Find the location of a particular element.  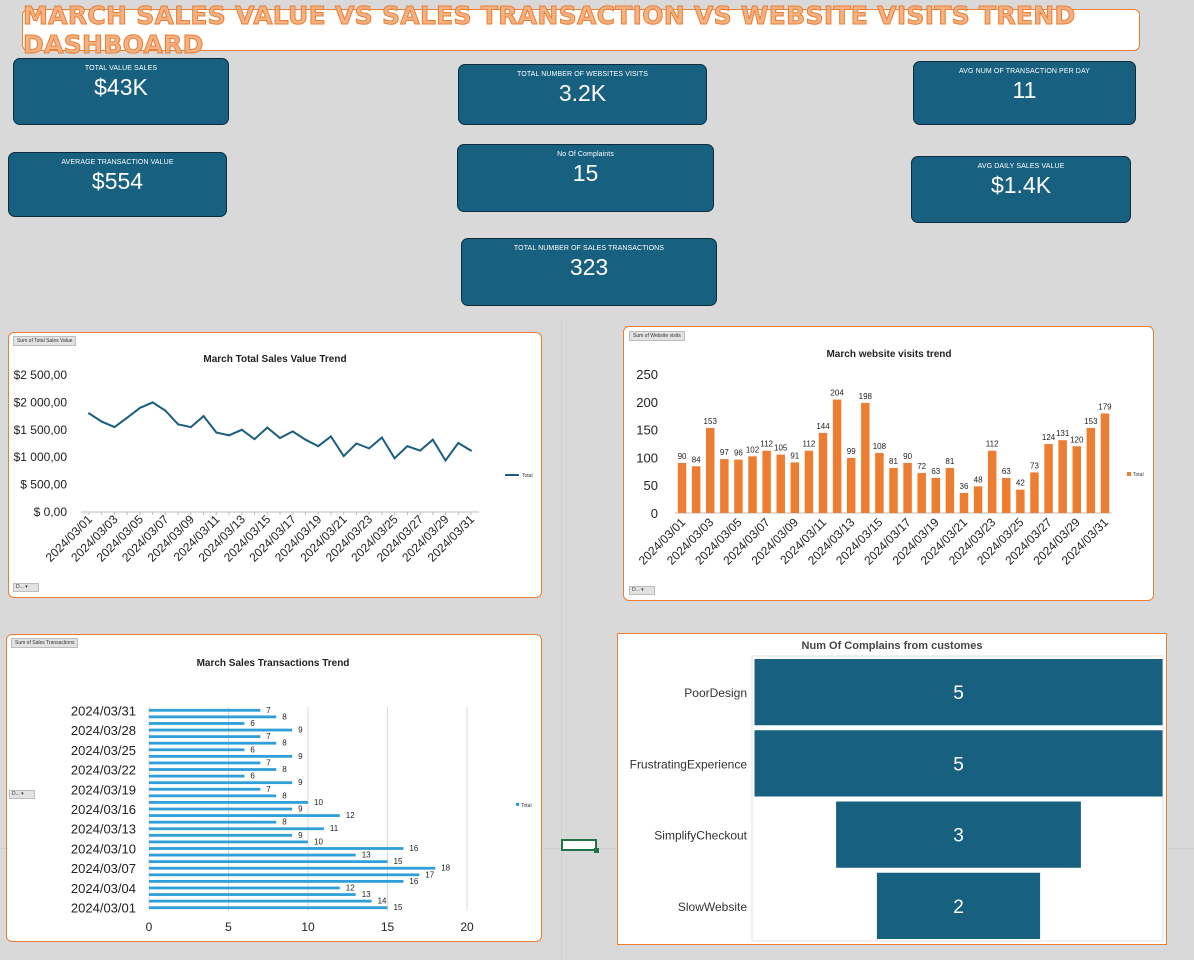

x-tick-label: 5 is located at coordinates (228, 927).